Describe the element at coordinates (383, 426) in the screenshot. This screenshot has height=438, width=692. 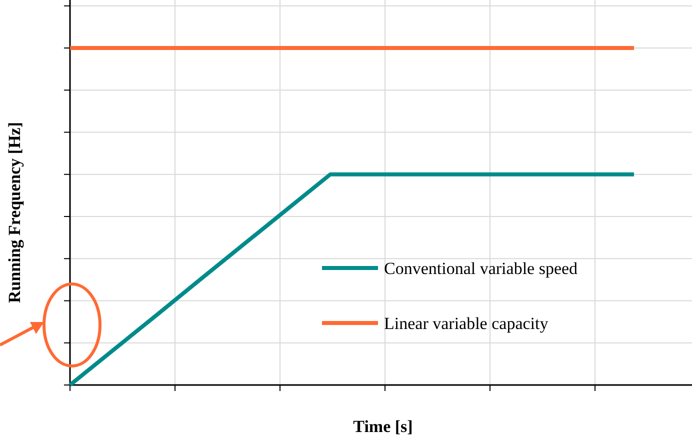
I see `x-axis-title: Time [s]` at that location.